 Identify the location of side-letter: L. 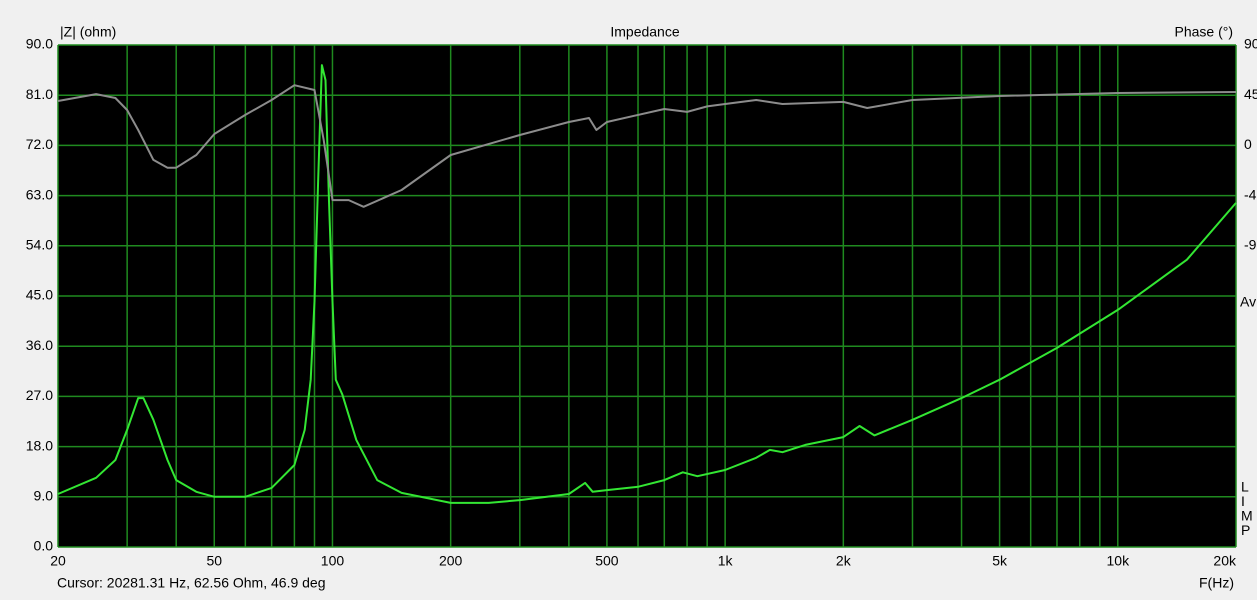
(1245, 487).